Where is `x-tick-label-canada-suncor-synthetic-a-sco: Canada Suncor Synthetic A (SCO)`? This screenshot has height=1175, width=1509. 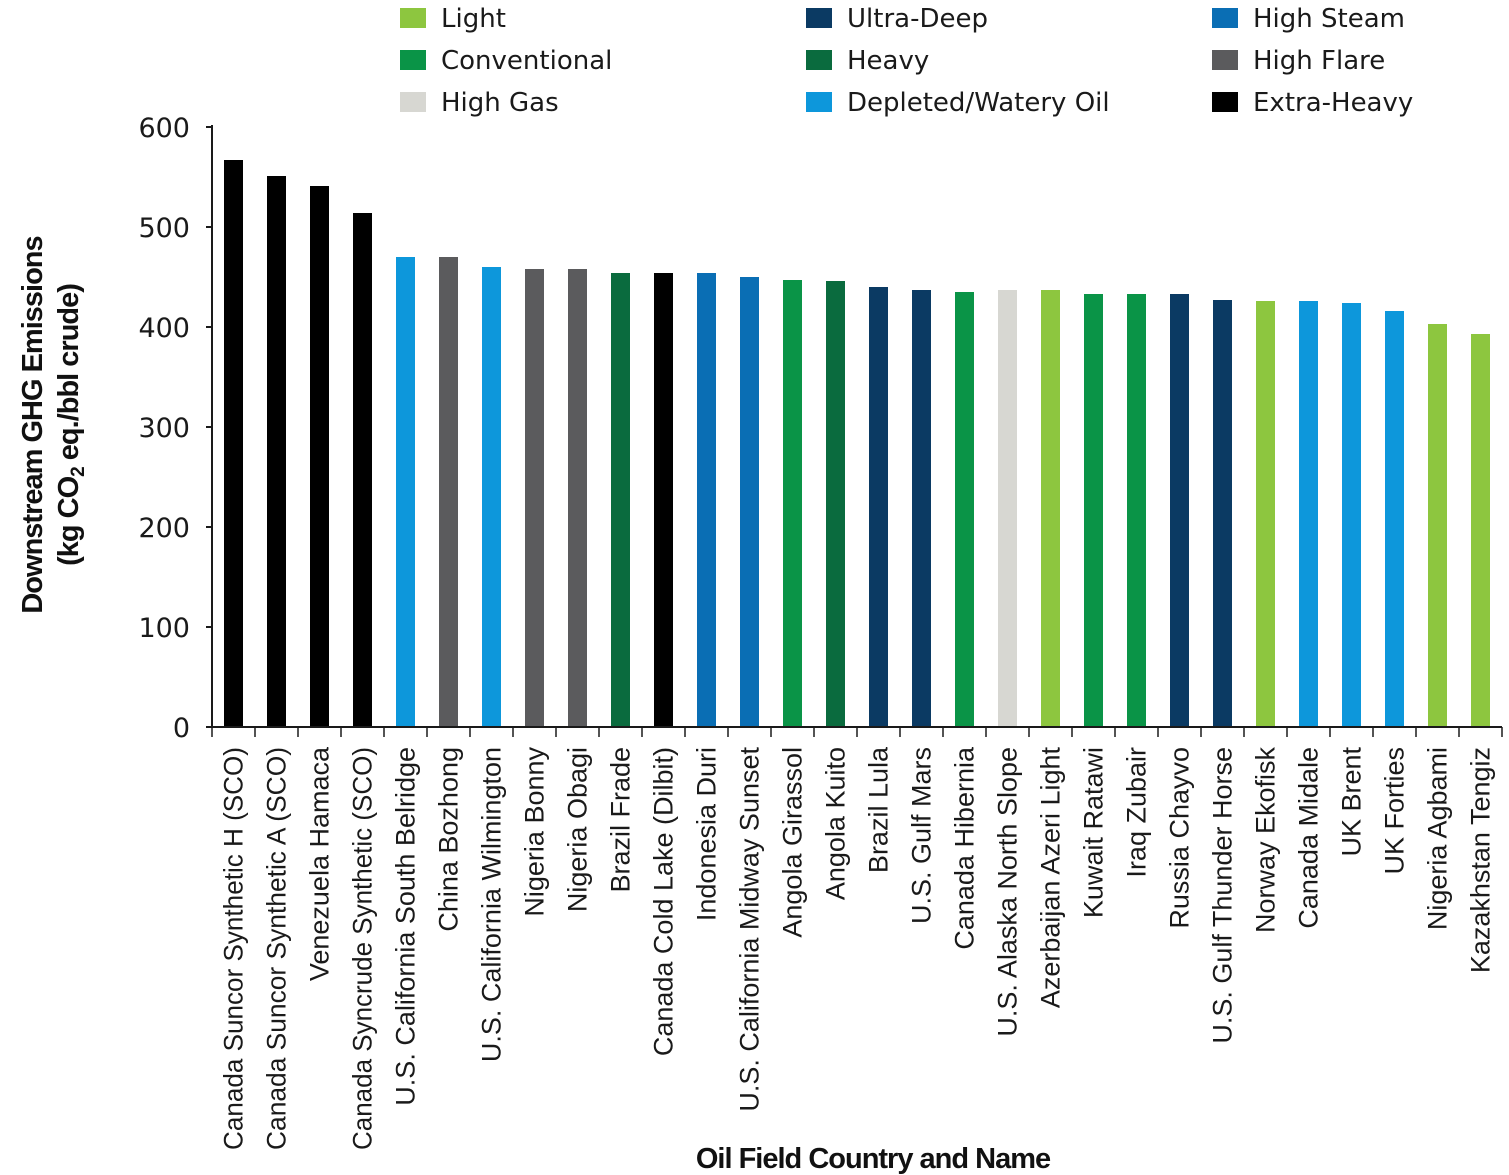
x-tick-label-canada-suncor-synthetic-a-sco: Canada Suncor Synthetic A (SCO) is located at coordinates (277, 948).